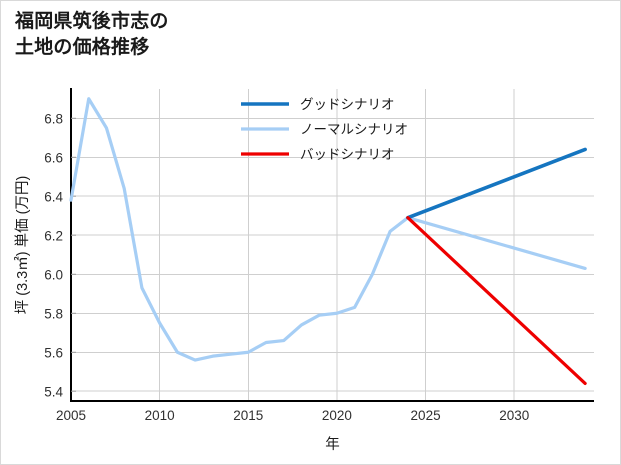 The height and width of the screenshot is (465, 621). Describe the element at coordinates (53, 196) in the screenshot. I see `y-axis-tick-label: 6.4` at that location.